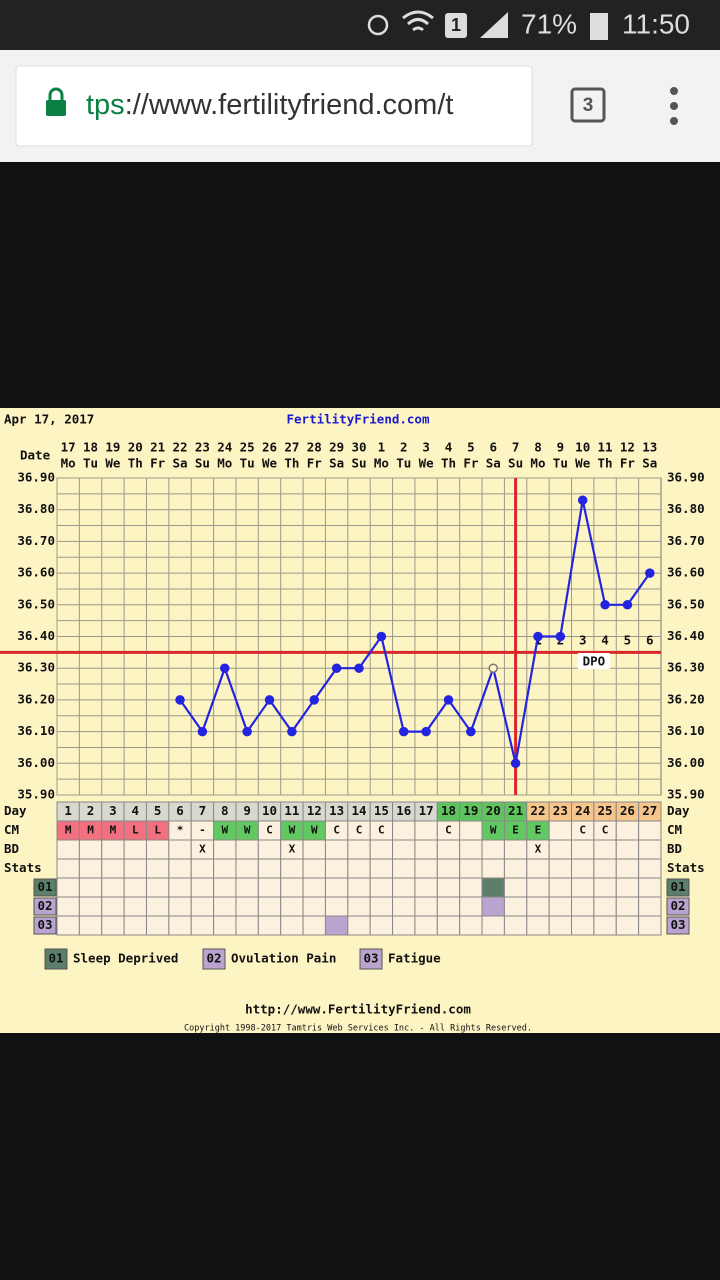  What do you see at coordinates (677, 905) in the screenshot?
I see `stat-code-right: 02` at bounding box center [677, 905].